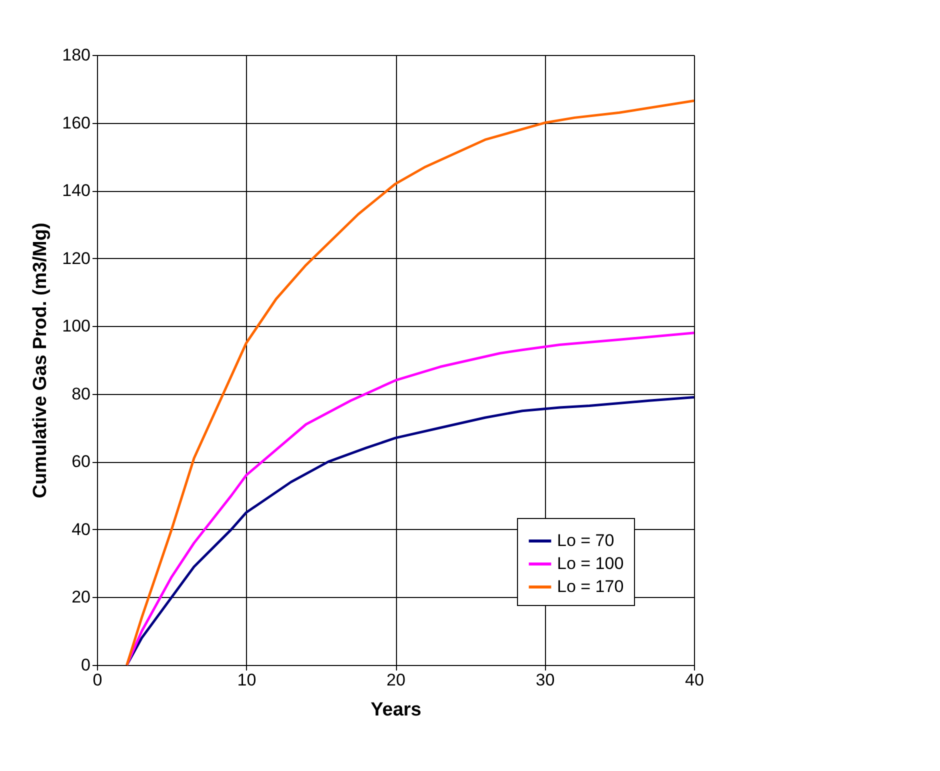 The width and height of the screenshot is (940, 771). What do you see at coordinates (585, 540) in the screenshot?
I see `legend-label: Lo = 70` at bounding box center [585, 540].